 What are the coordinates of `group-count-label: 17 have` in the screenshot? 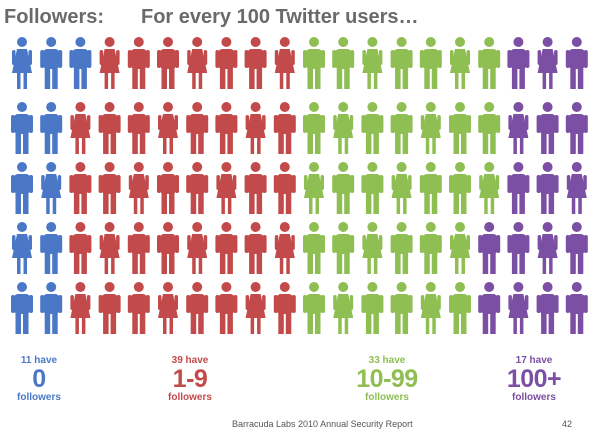 It's located at (534, 360).